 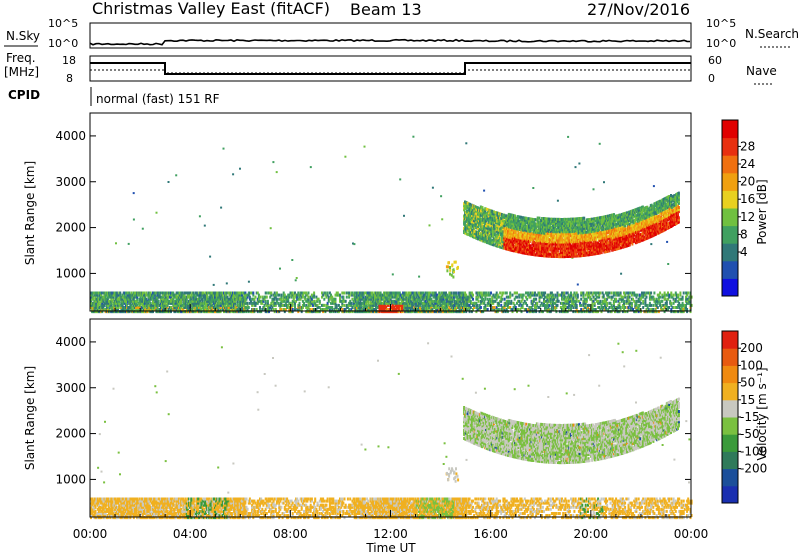 I want to click on noise-panel: N.Sky 10^5 10^0 10^5 10^0 N.Search, so click(x=401, y=33).